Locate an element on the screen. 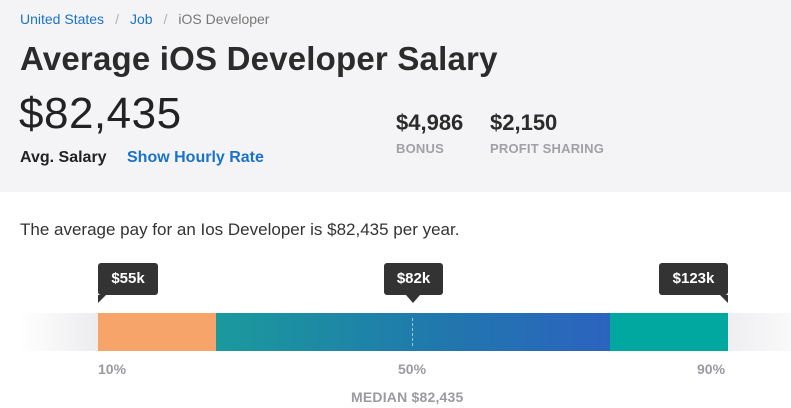  median-salary-tooltip: $82k is located at coordinates (413, 283).